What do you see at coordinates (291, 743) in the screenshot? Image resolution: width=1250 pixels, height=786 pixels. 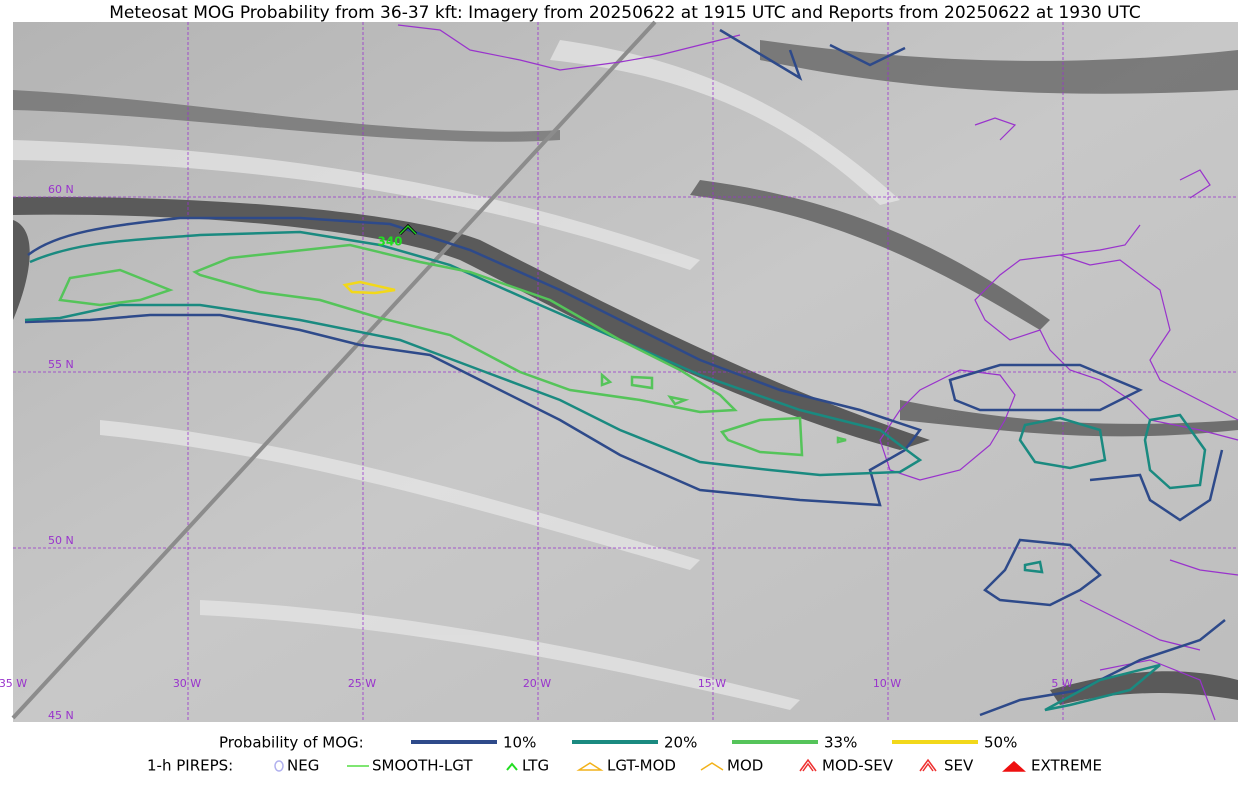 I see `mog-legend-title: Probability of MOG:` at bounding box center [291, 743].